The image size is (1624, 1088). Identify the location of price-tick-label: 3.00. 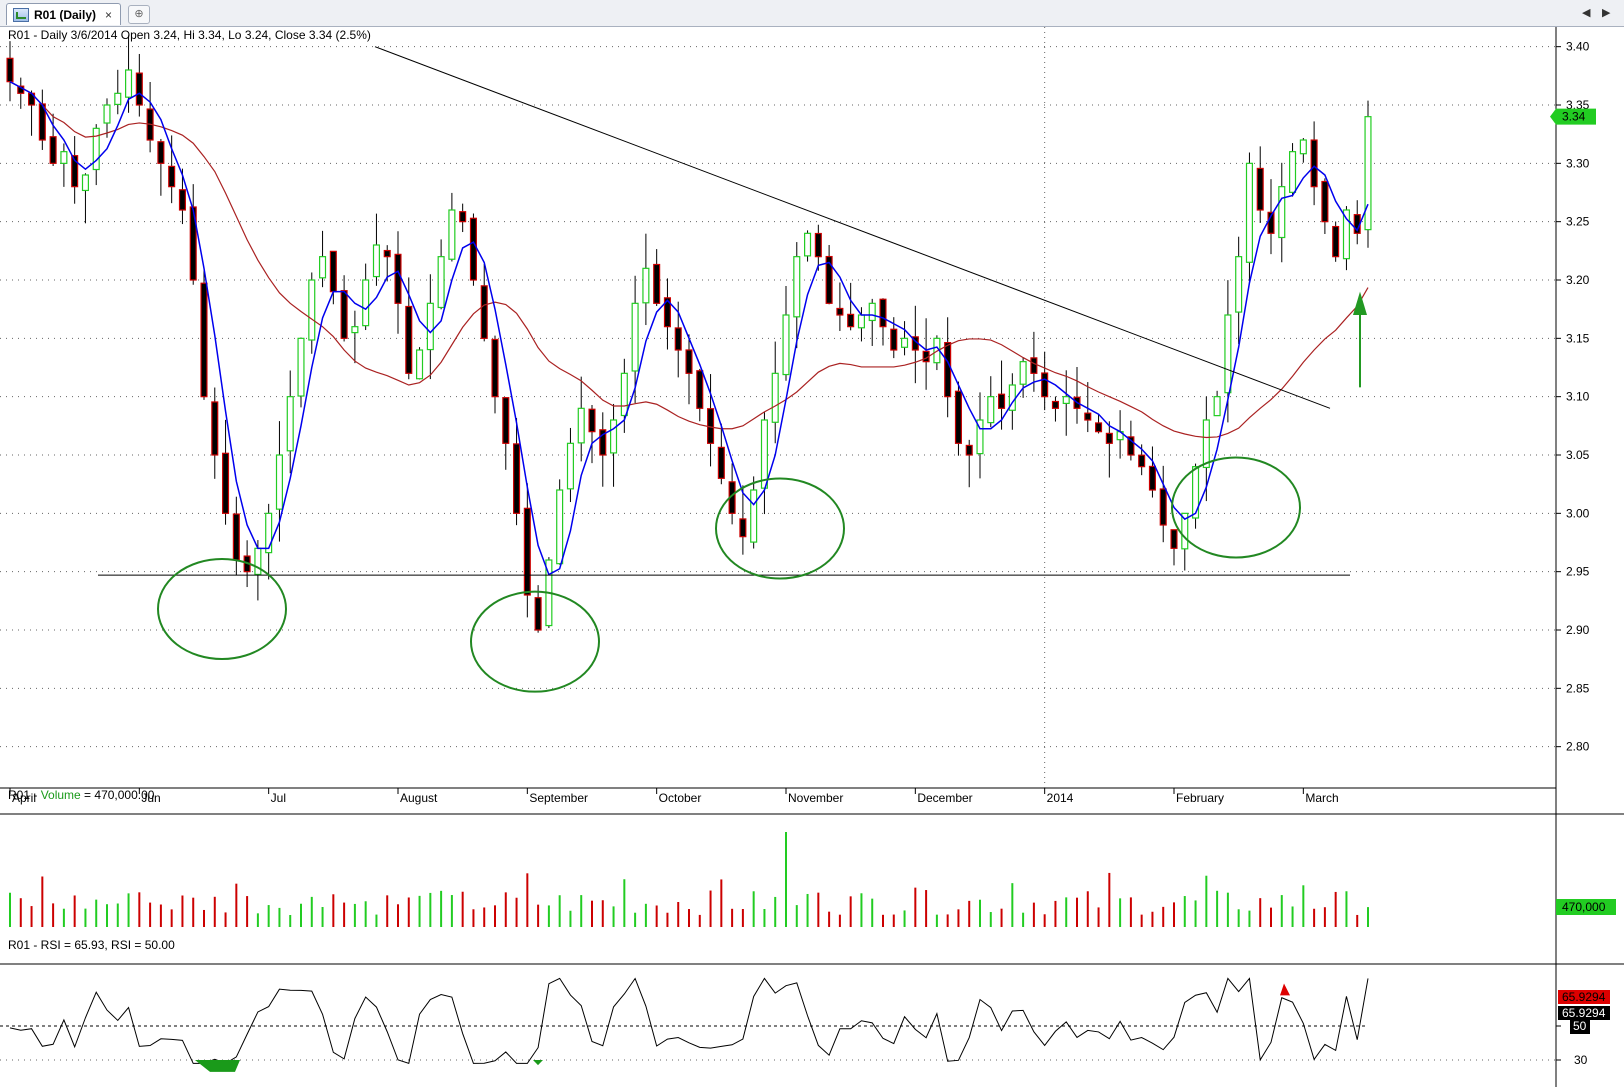
(1578, 513).